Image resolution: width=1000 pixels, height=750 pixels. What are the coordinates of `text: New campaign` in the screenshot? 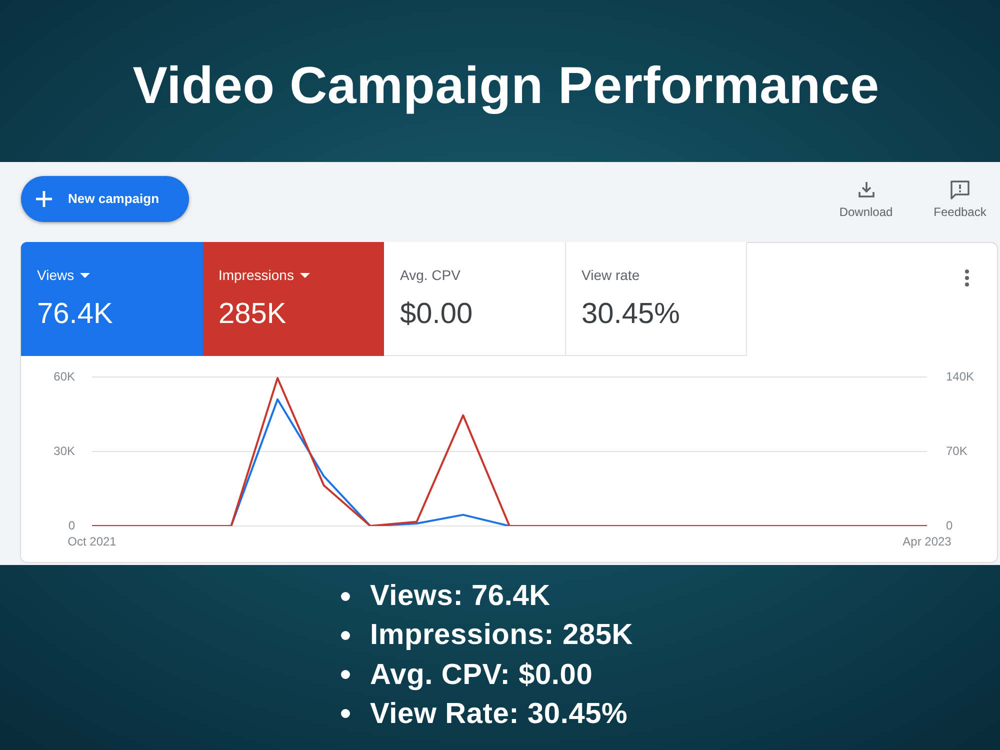 It's located at (114, 199).